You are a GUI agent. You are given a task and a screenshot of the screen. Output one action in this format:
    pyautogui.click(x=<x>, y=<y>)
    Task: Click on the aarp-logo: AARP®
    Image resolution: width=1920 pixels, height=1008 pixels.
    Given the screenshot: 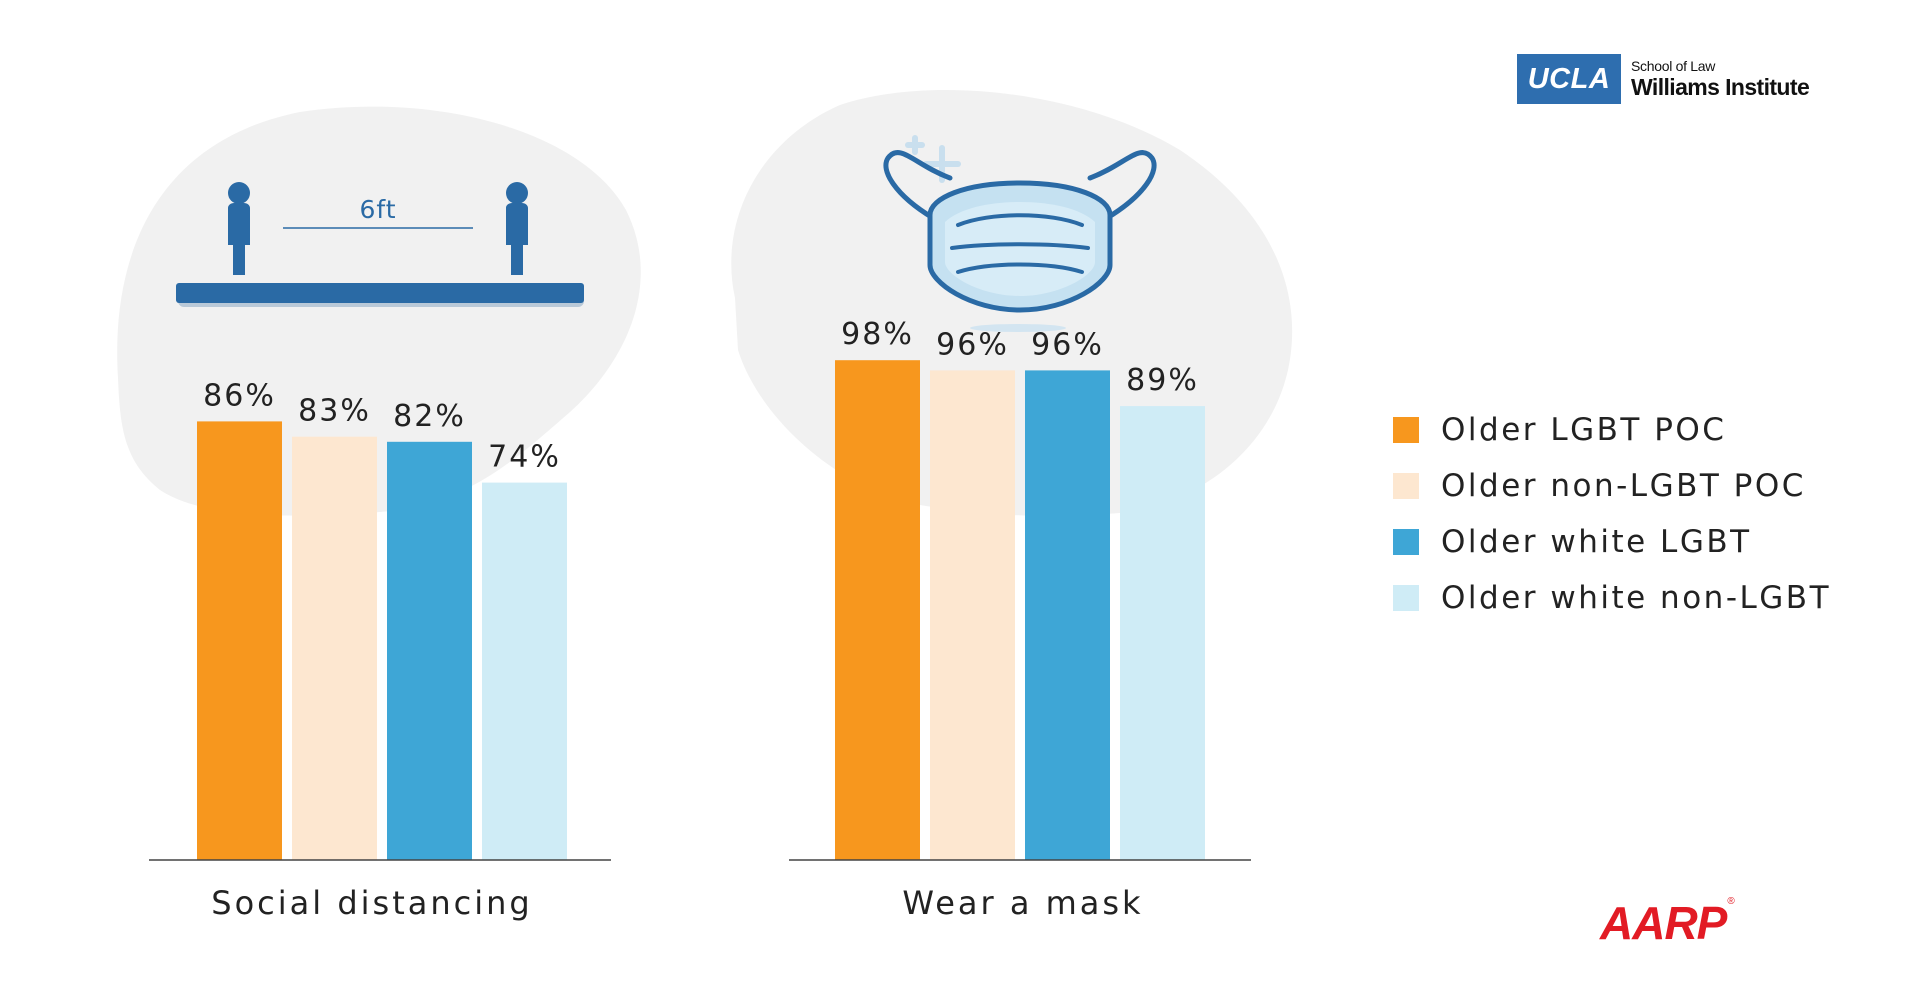 What is the action you would take?
    pyautogui.click(x=1667, y=923)
    